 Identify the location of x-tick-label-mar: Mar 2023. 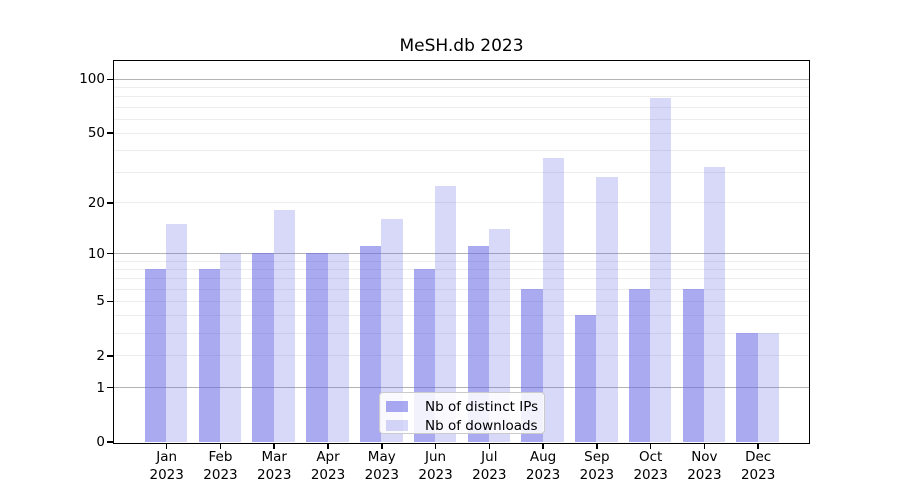
(274, 466).